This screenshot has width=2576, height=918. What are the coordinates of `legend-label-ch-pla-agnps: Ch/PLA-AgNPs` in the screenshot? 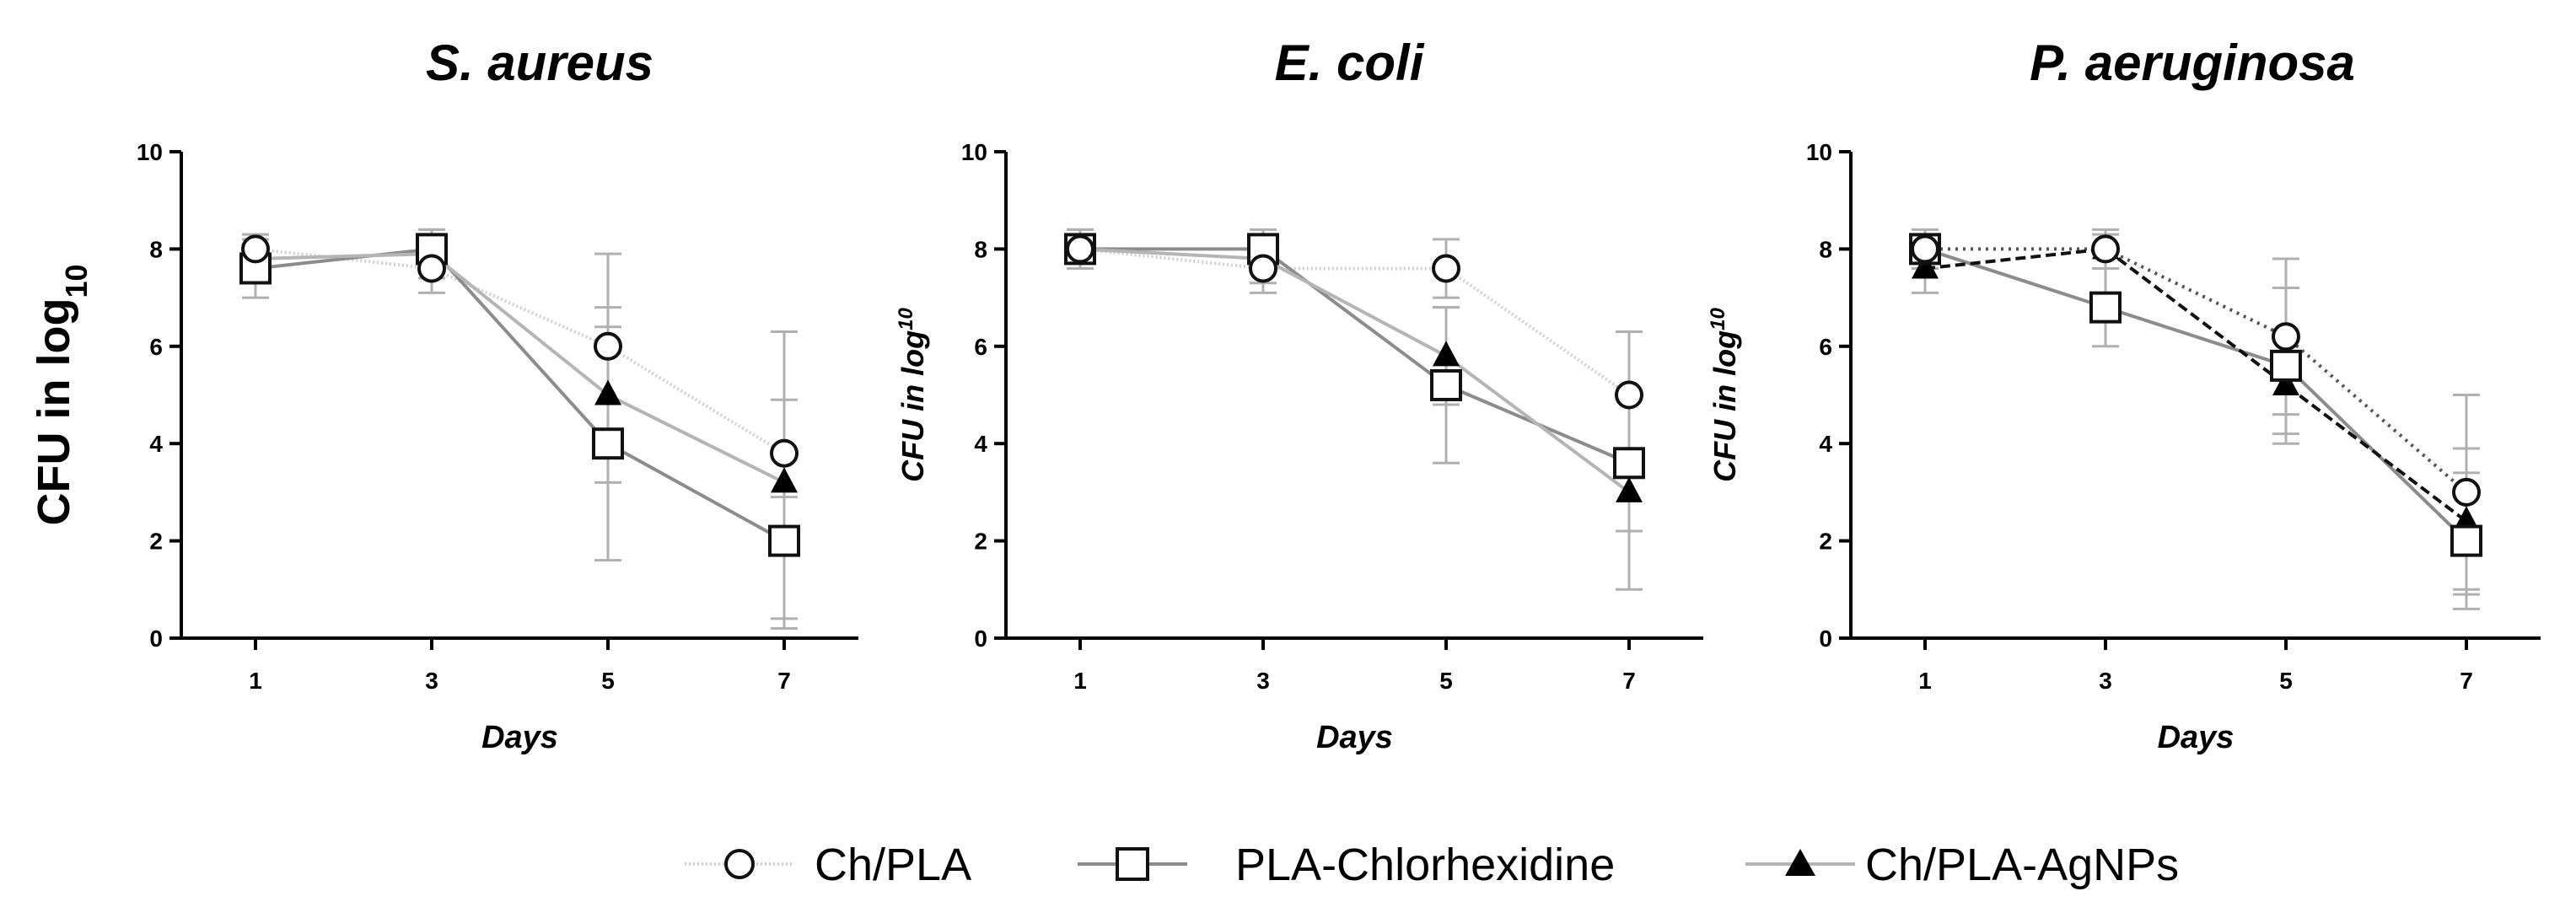 It's located at (2022, 865).